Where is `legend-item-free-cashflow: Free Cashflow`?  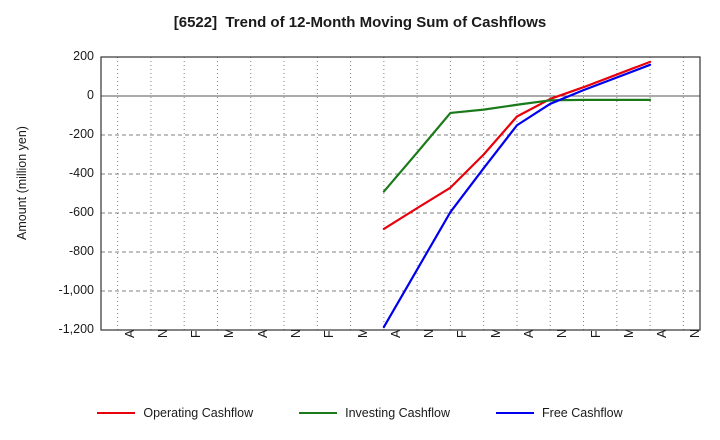
legend-item-free-cashflow: Free Cashflow is located at coordinates (559, 413).